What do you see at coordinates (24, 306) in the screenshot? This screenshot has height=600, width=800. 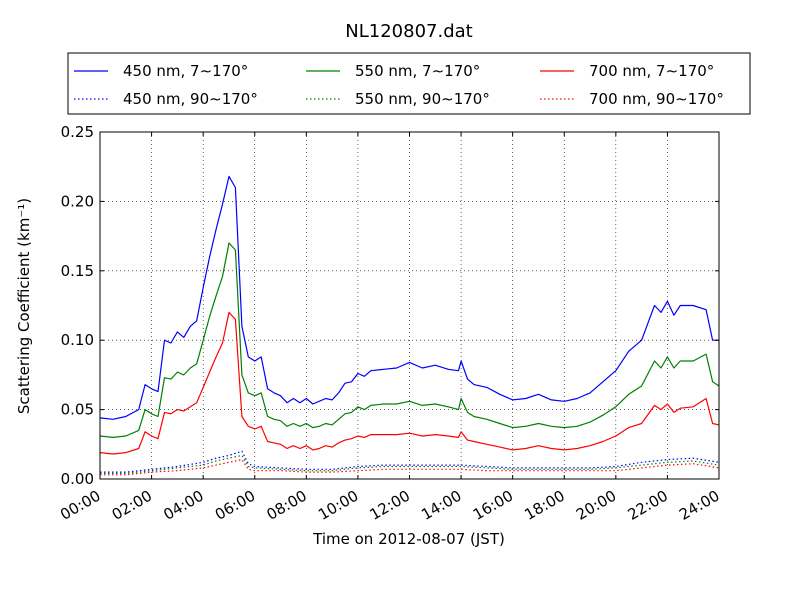 I see `y-axis-label: Scattering Coefficient (km⁻¹)` at bounding box center [24, 306].